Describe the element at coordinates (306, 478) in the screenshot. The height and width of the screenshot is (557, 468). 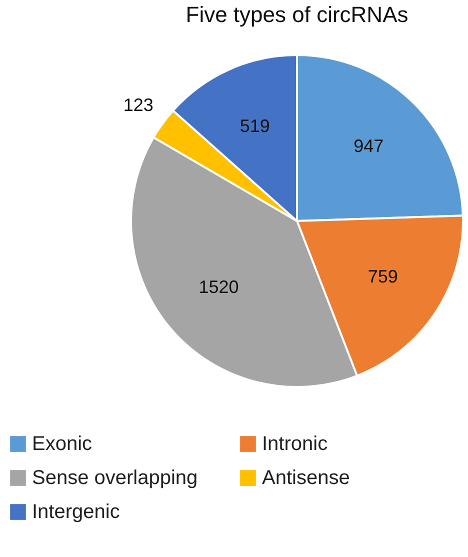
I see `legend-label: Antisense` at that location.